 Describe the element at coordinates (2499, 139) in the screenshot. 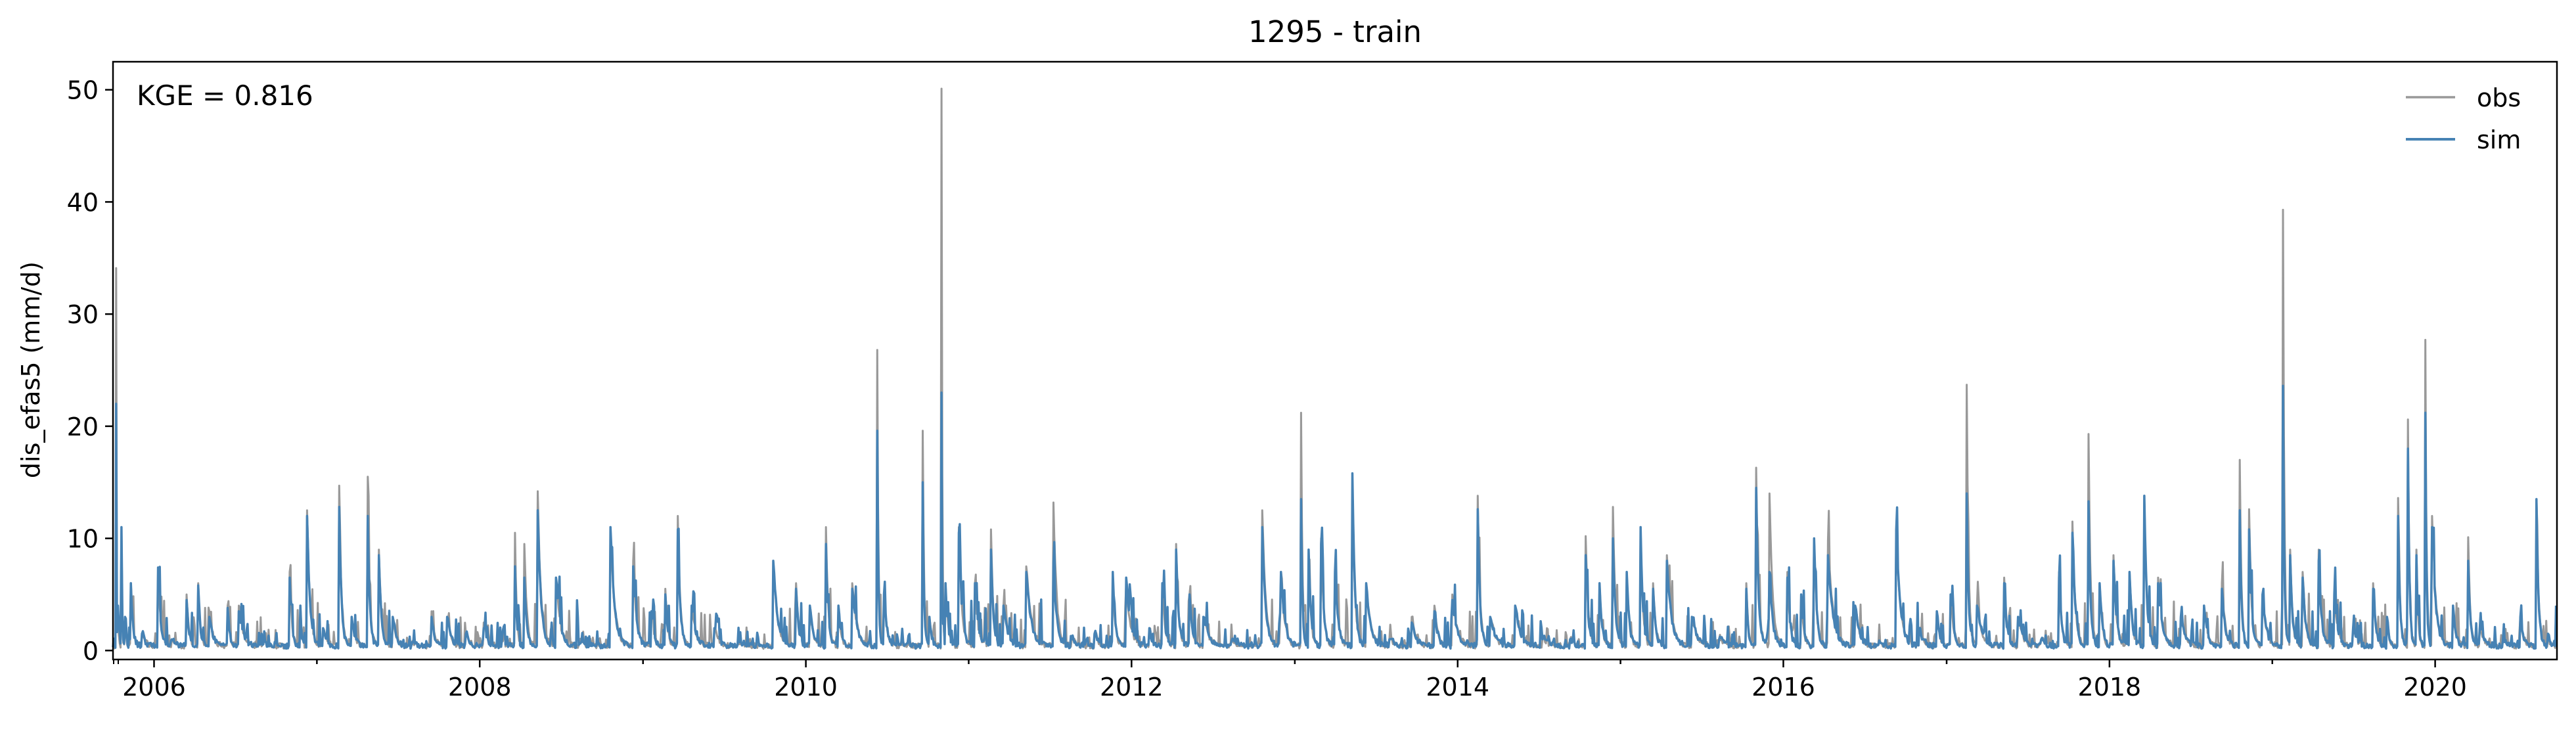

I see `legend-sim-label: sim` at that location.